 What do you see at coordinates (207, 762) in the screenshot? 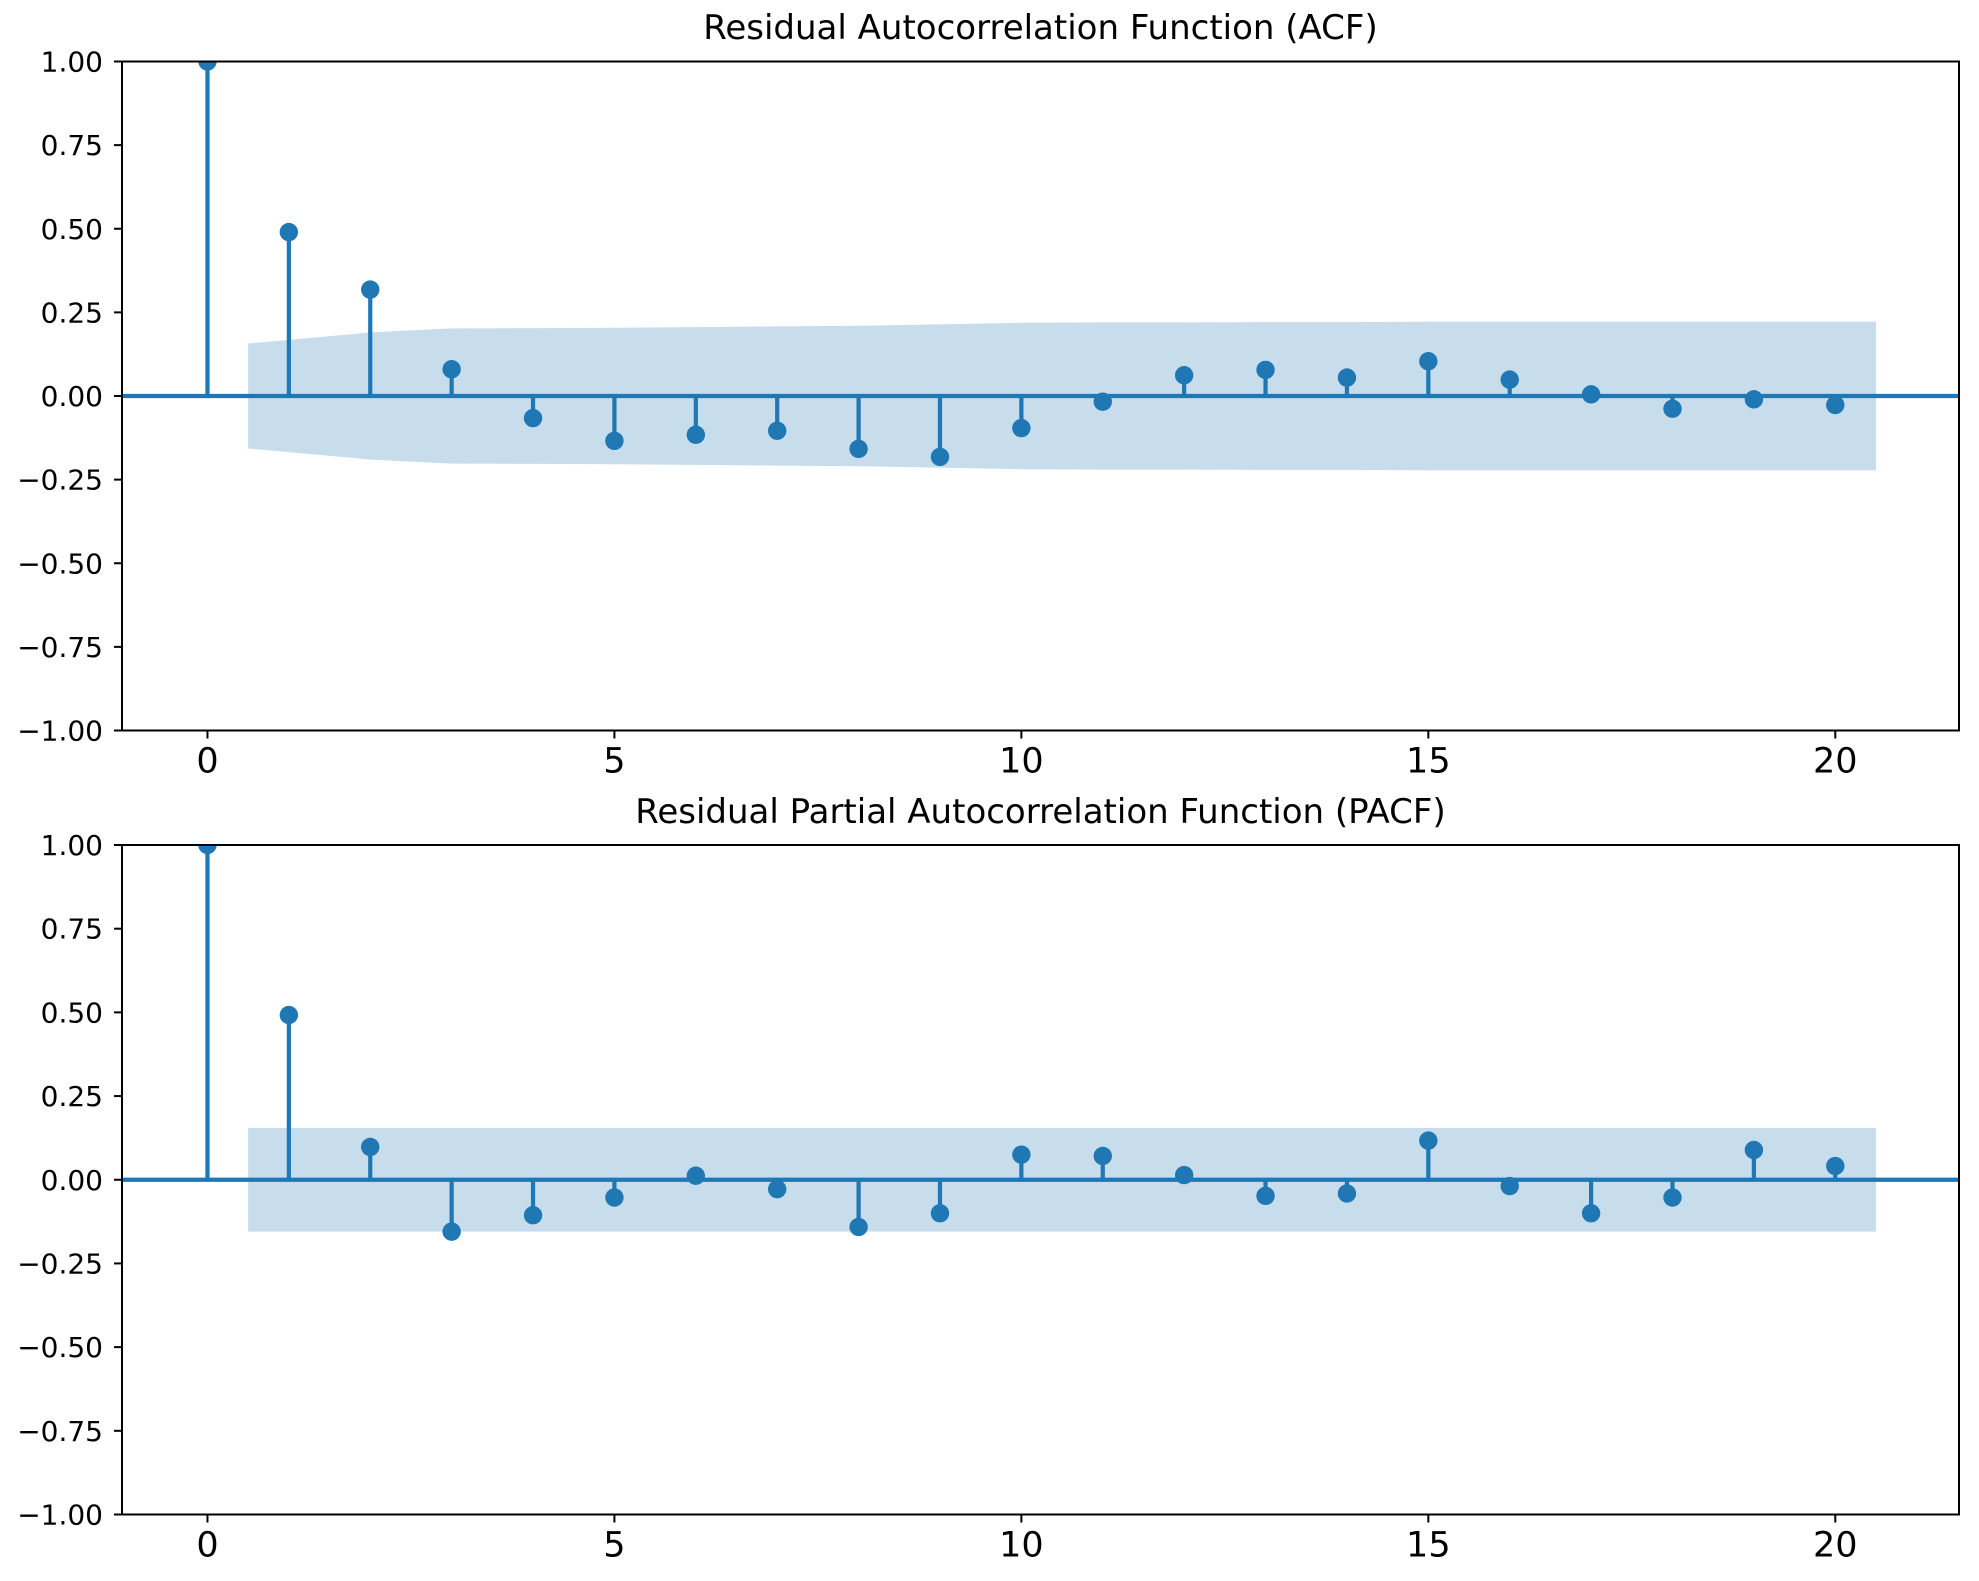
I see `acf-x-tick-label-0: 0` at bounding box center [207, 762].